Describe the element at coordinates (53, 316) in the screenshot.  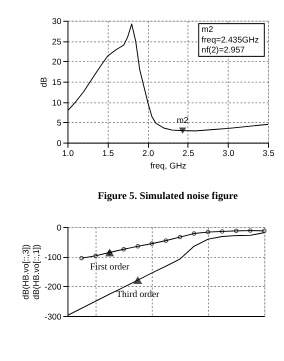
I see `y-tick-label: -300` at that location.